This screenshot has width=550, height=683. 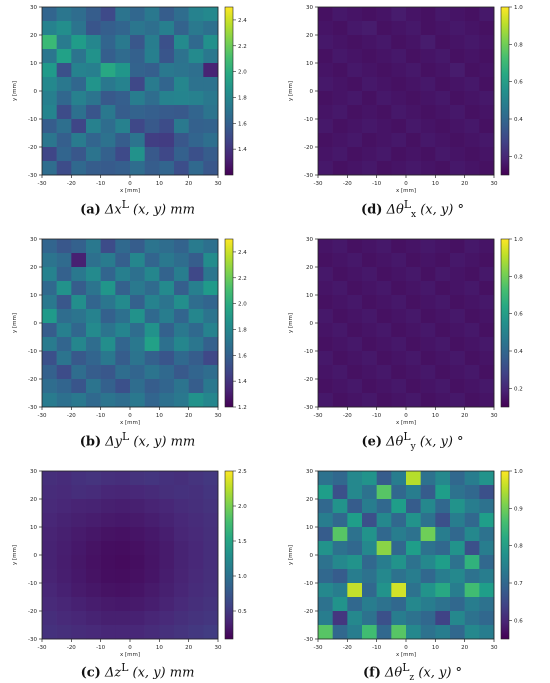 I want to click on caption-d: (d) ΔθLx (x, y) °, so click(x=412, y=209).